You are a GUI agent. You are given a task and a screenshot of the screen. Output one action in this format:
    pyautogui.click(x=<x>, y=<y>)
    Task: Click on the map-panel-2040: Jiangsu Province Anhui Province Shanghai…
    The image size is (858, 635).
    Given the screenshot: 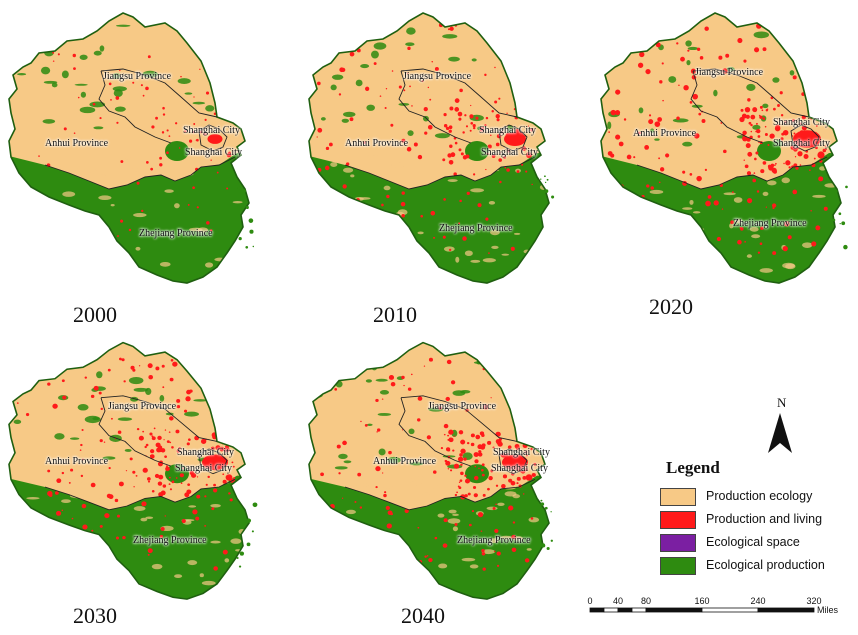 What is the action you would take?
    pyautogui.click(x=435, y=485)
    